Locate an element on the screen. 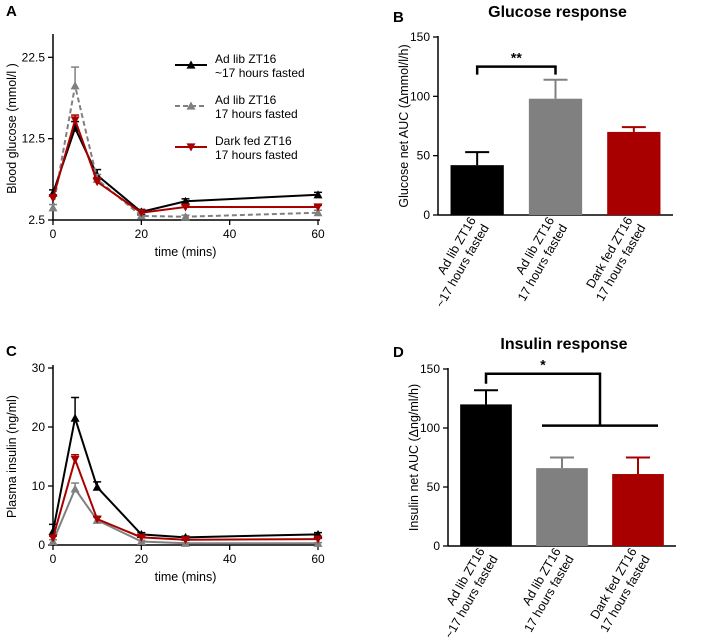 The image size is (716, 643). y-tick-label: 20 is located at coordinates (39, 427).